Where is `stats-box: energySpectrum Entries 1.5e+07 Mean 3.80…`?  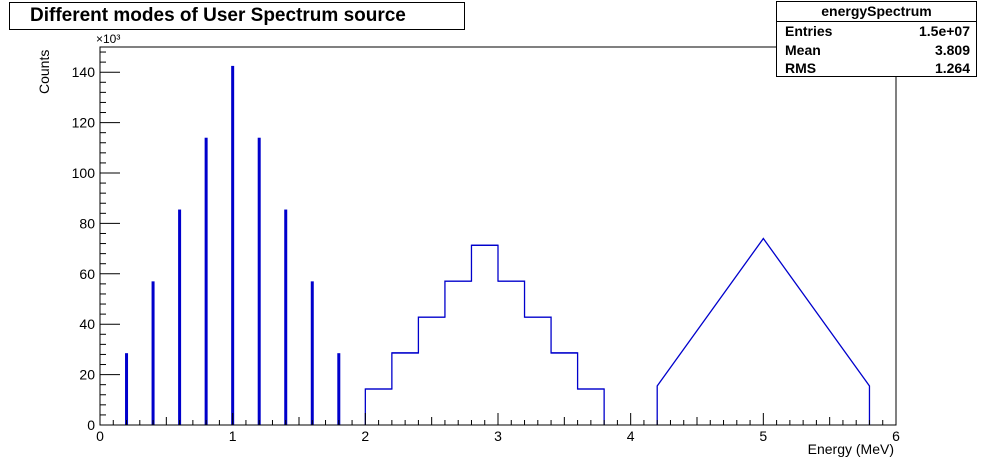
stats-box: energySpectrum Entries 1.5e+07 Mean 3.80… is located at coordinates (876, 39).